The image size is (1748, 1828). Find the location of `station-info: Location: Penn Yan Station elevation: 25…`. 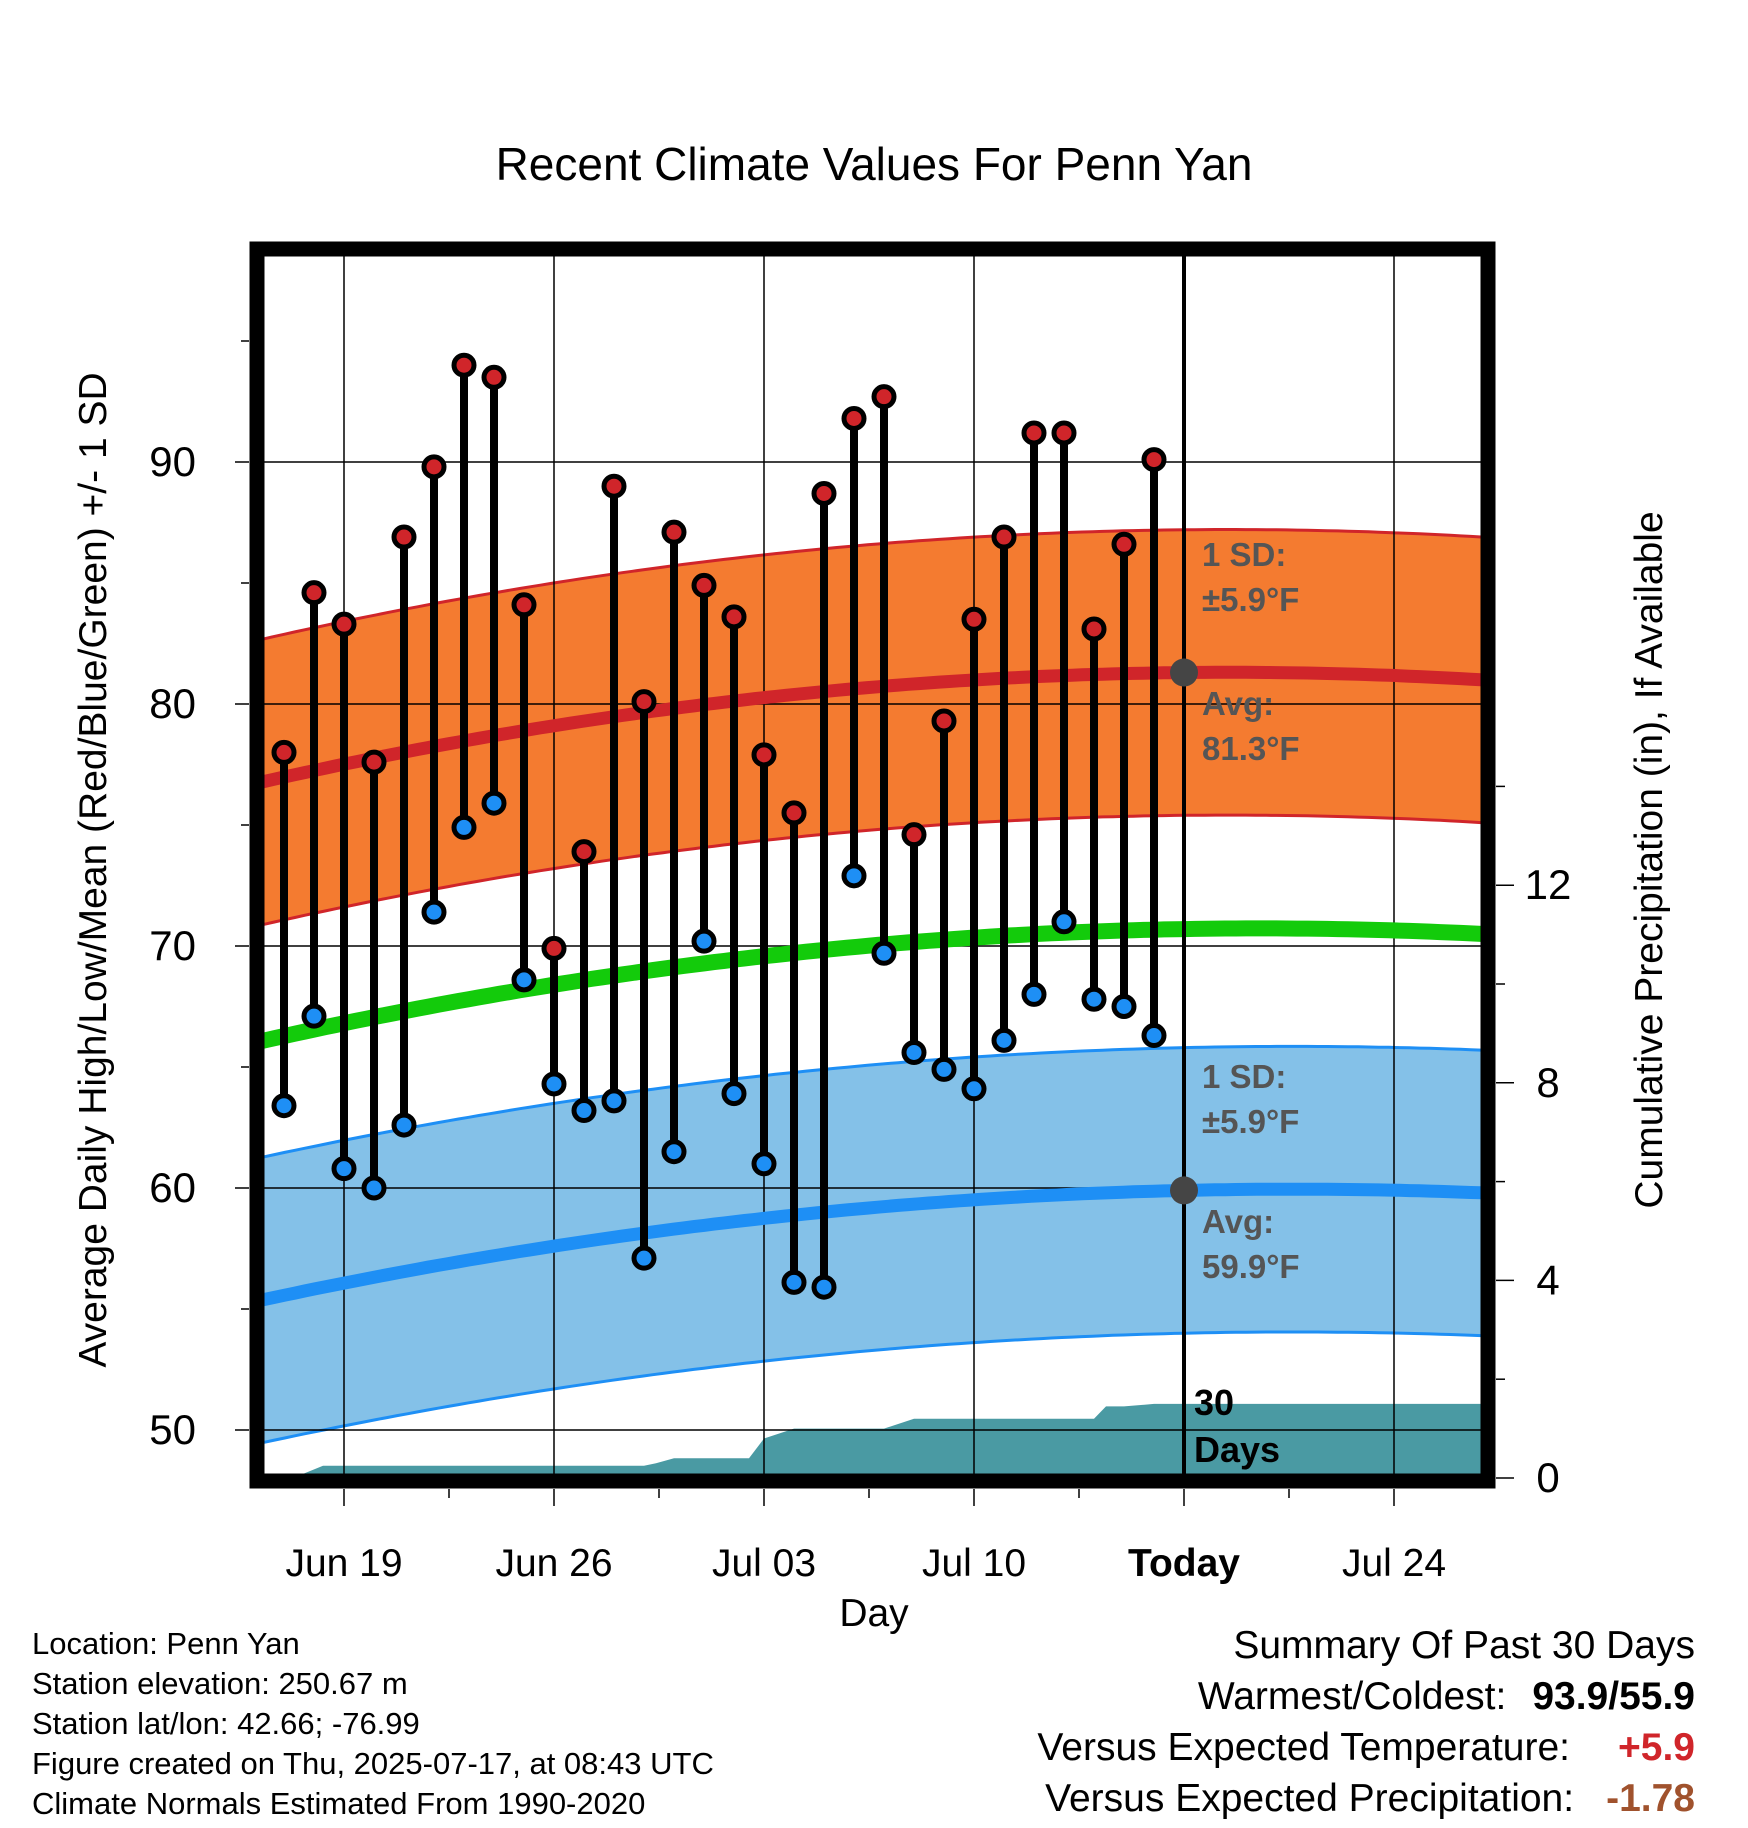

station-info: Location: Penn Yan Station elevation: 25… is located at coordinates (373, 1724).